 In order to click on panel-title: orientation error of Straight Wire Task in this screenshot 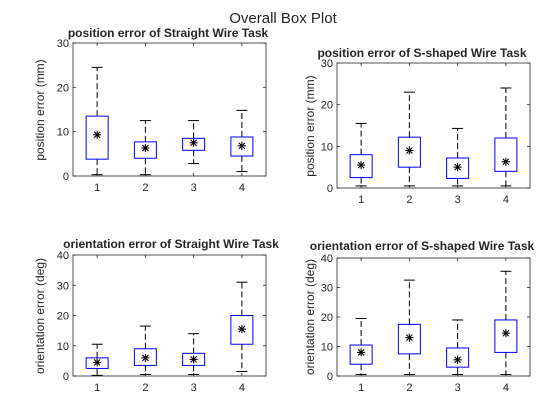, I will do `click(171, 244)`.